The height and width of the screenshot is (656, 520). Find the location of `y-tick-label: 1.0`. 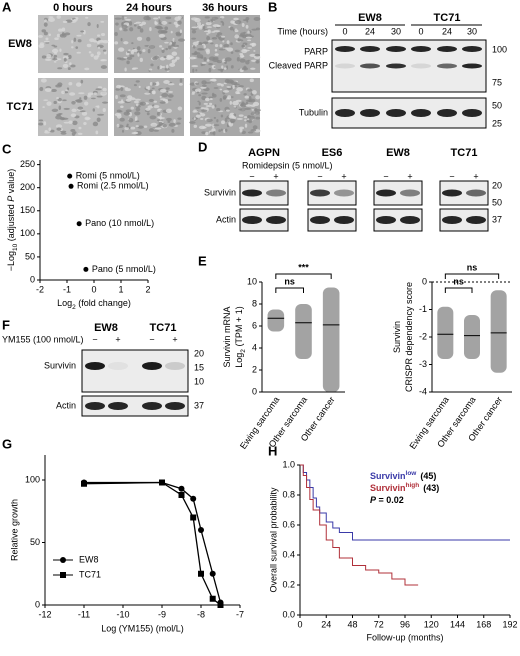

y-tick-label: 1.0 is located at coordinates (288, 464).